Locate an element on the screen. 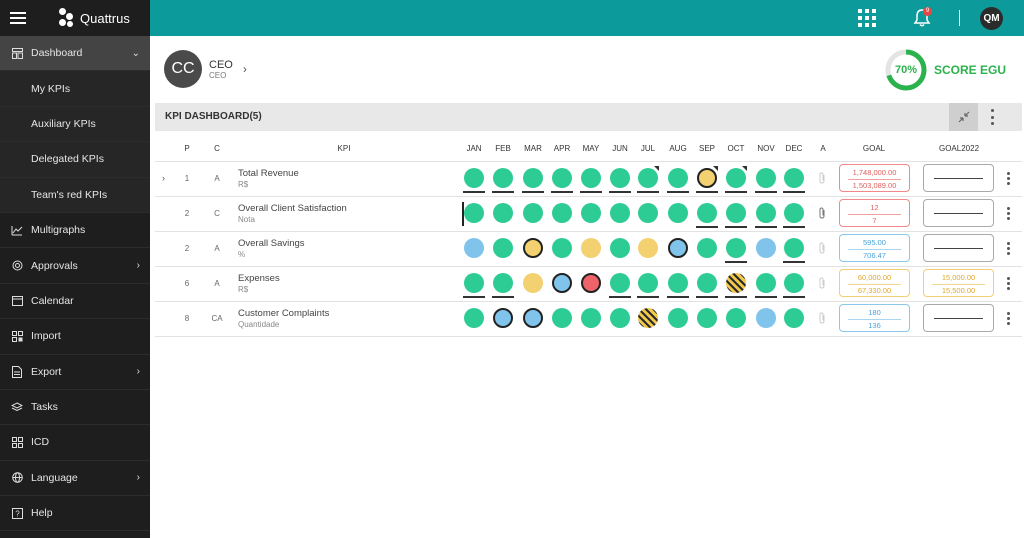  sidebar-item-import: Import is located at coordinates (75, 337).